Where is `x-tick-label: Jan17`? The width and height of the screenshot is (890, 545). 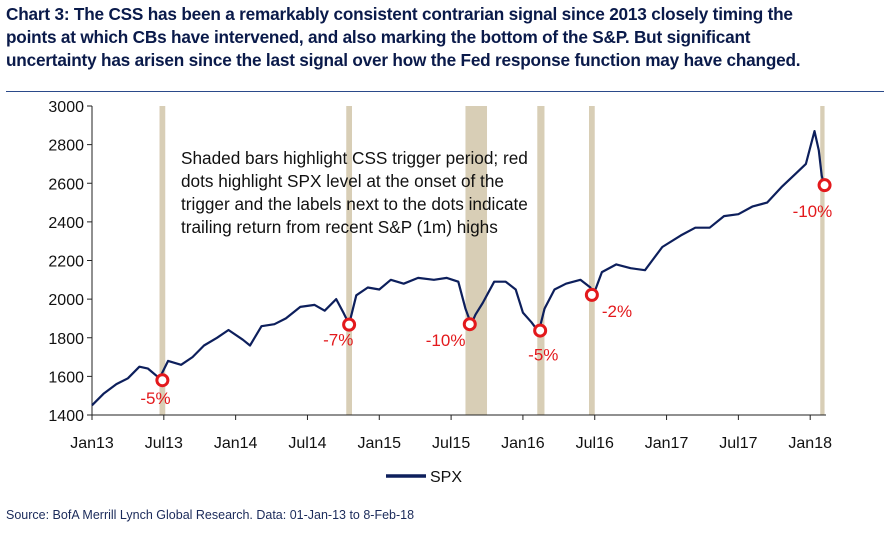 x-tick-label: Jan17 is located at coordinates (667, 443).